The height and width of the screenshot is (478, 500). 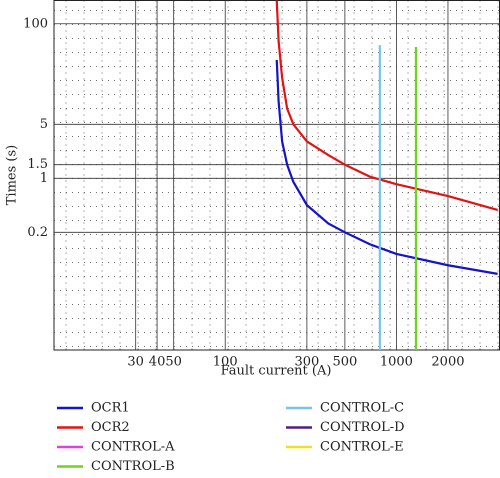 What do you see at coordinates (344, 362) in the screenshot?
I see `x-tick-label: 500` at bounding box center [344, 362].